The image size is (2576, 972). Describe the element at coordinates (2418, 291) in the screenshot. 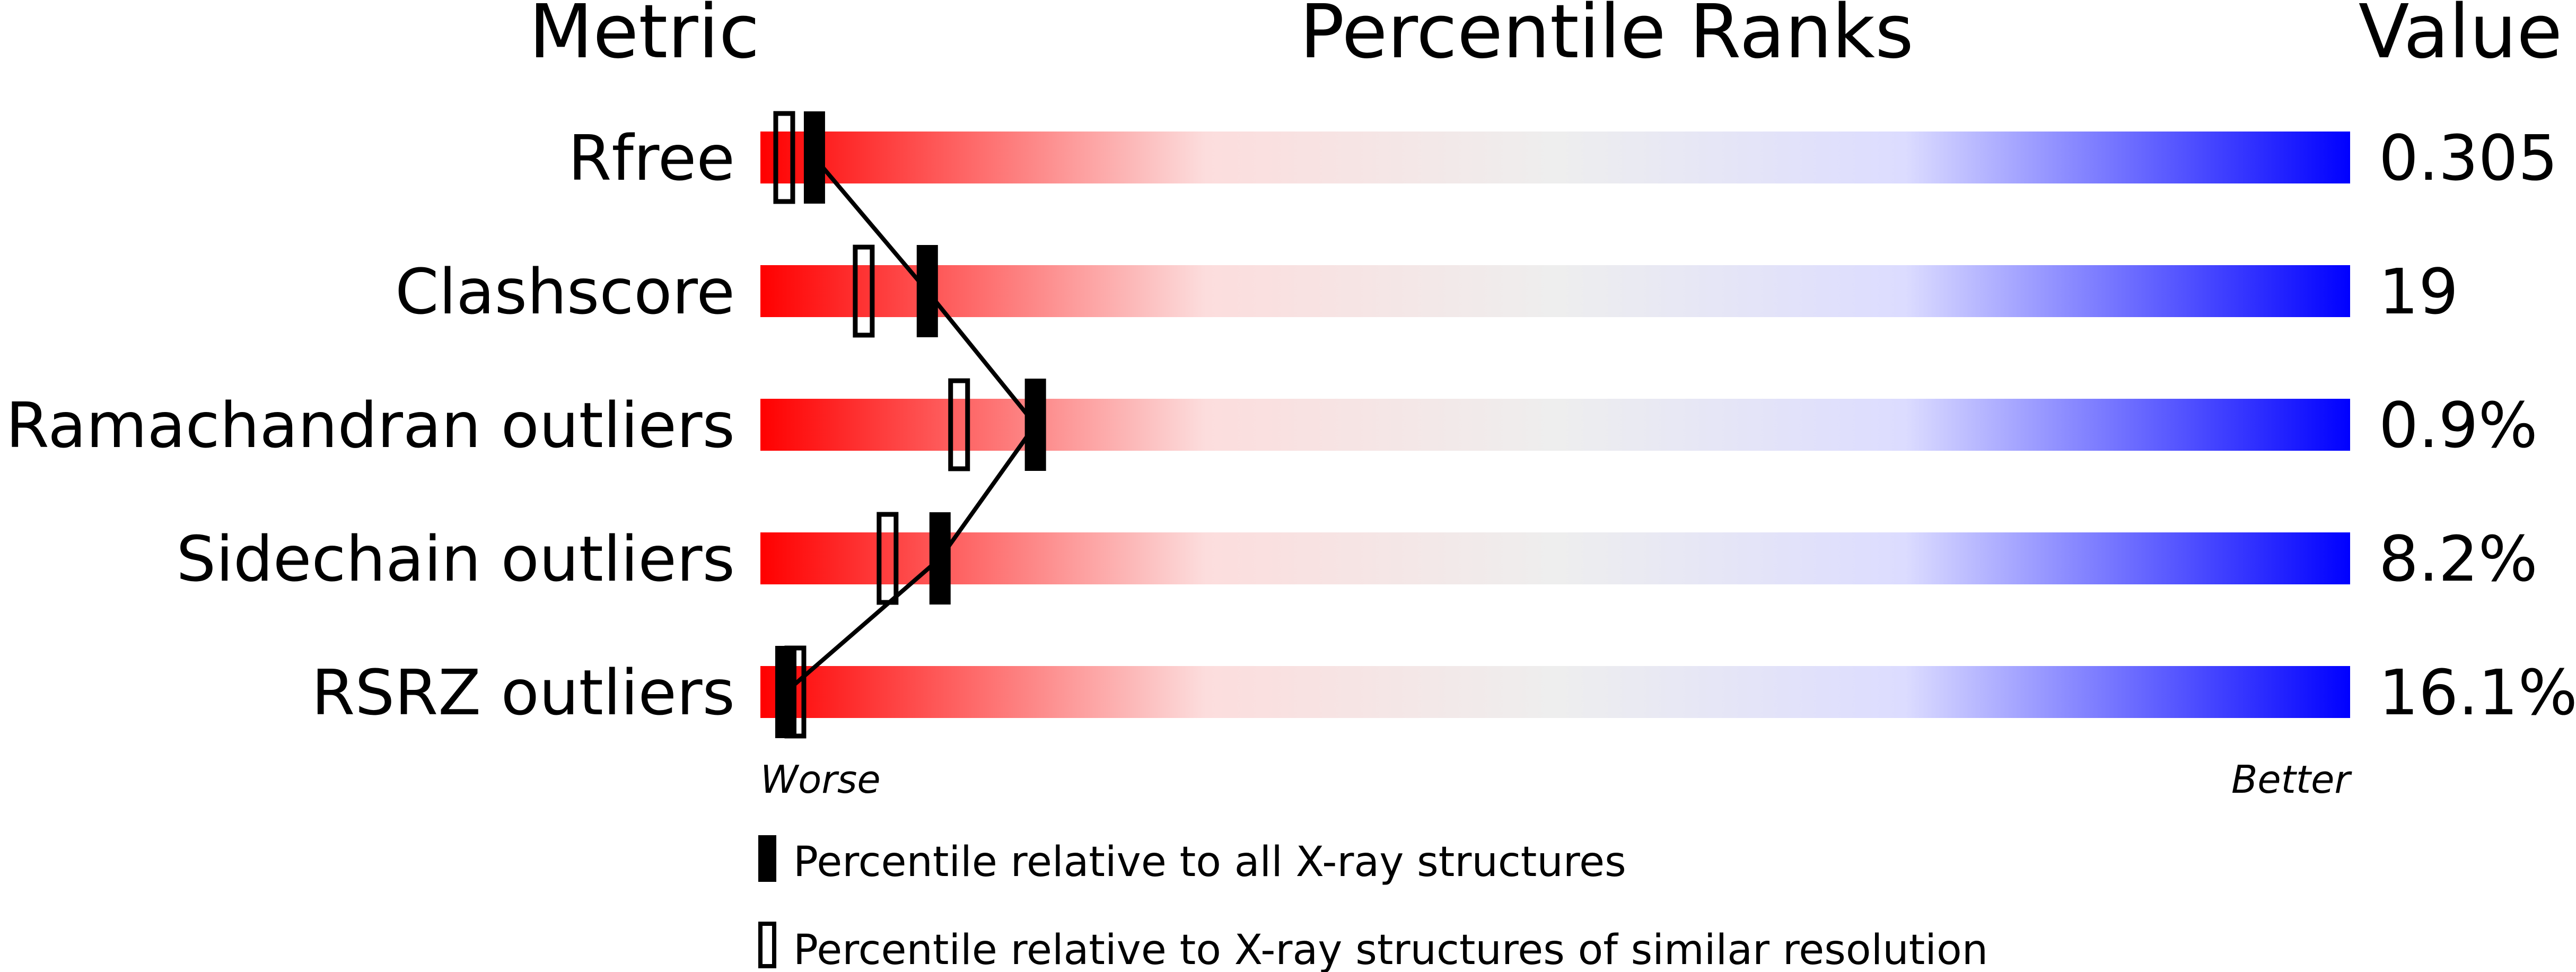

I see `metric-value: 19` at that location.